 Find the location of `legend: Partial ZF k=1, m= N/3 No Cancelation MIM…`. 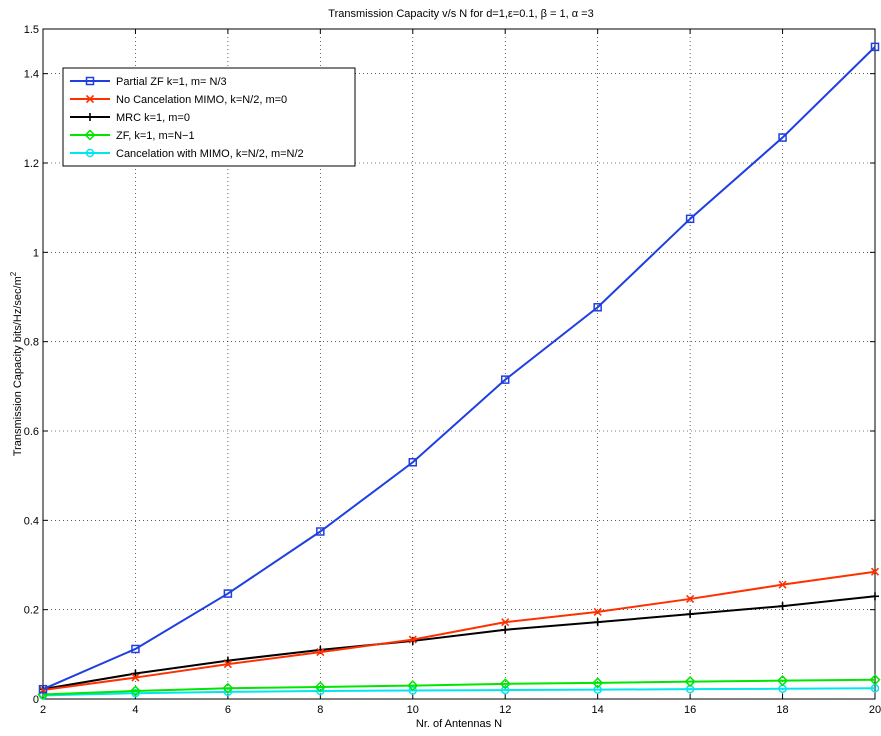

legend: Partial ZF k=1, m= N/3 No Cancelation MIM… is located at coordinates (209, 117).